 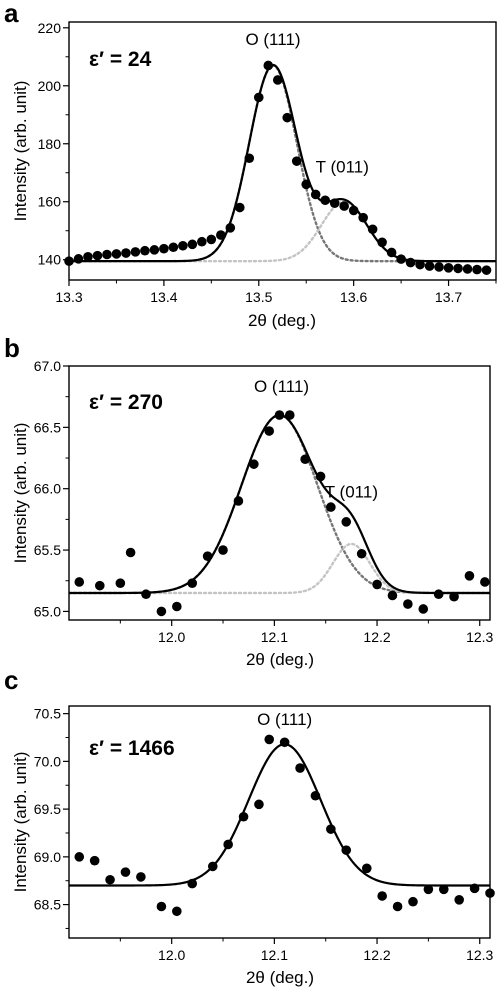 What do you see at coordinates (68, 297) in the screenshot?
I see `x-tick-label: 13.3` at bounding box center [68, 297].